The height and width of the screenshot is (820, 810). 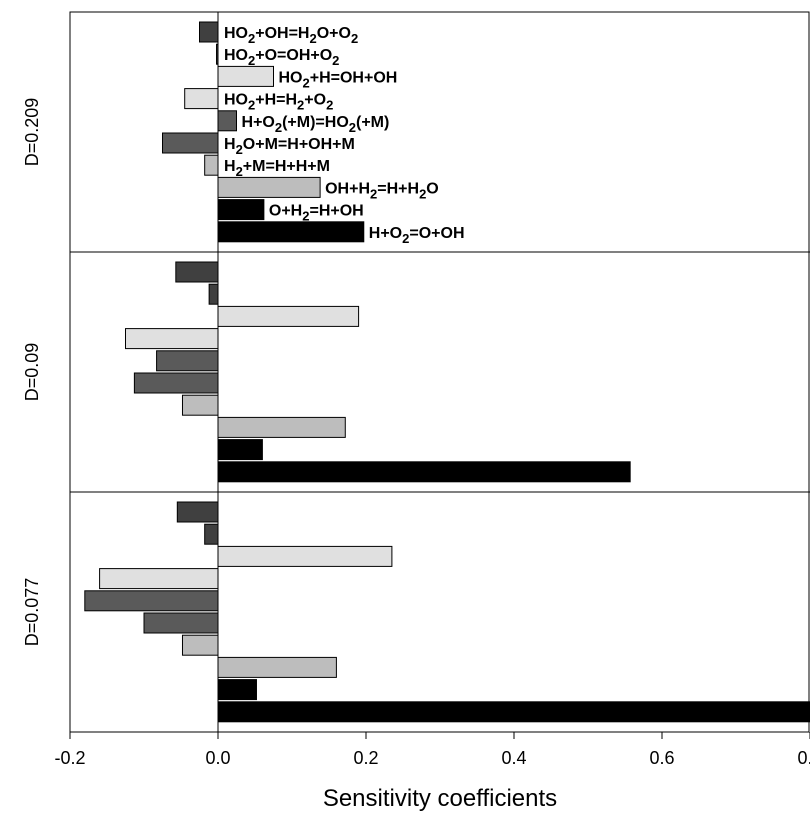 I want to click on reaction-label: O+H2=H+OH, so click(x=316, y=213).